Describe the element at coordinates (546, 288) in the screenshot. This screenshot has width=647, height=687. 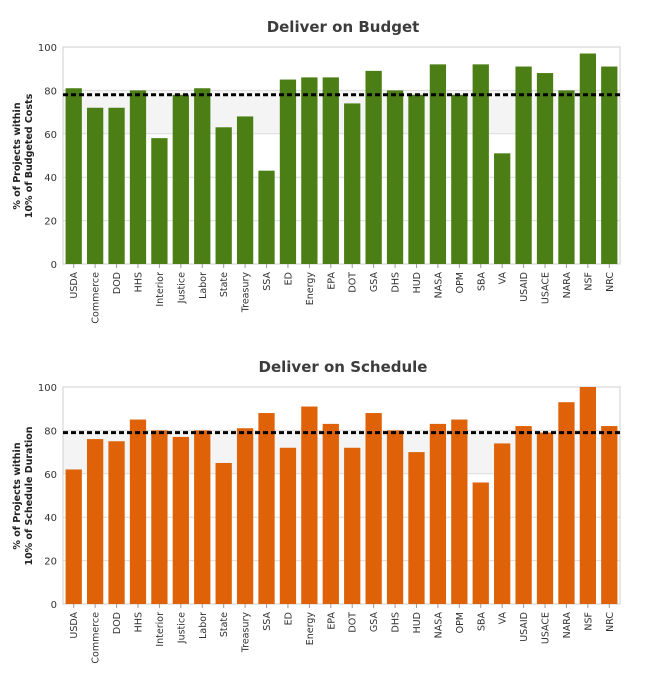
I see `x-tick-label: USACE` at that location.